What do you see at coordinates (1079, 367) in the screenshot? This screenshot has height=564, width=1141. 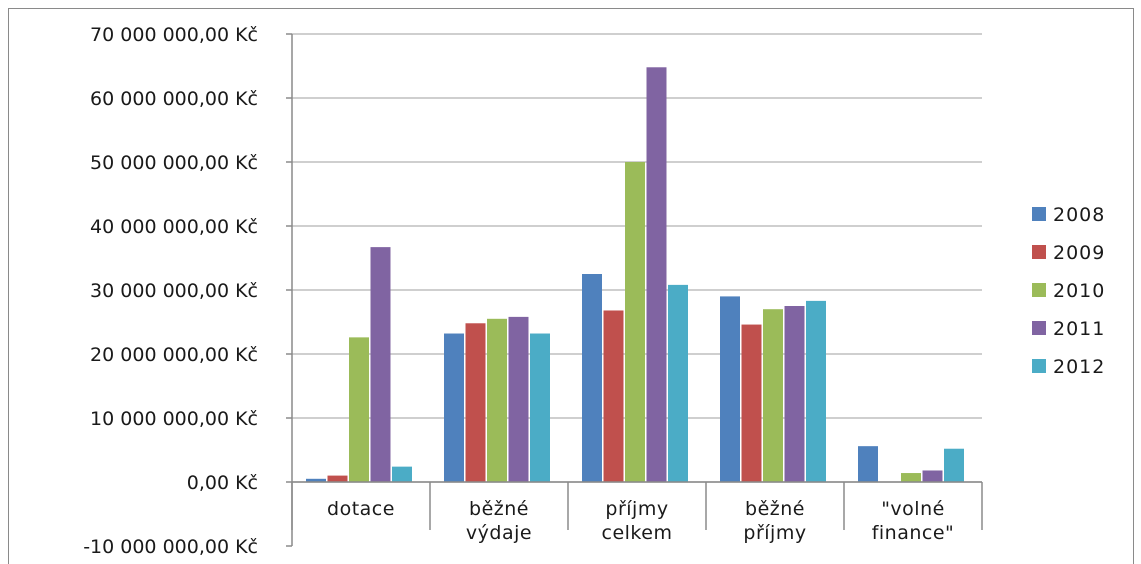 I see `legend-label: 2012` at bounding box center [1079, 367].